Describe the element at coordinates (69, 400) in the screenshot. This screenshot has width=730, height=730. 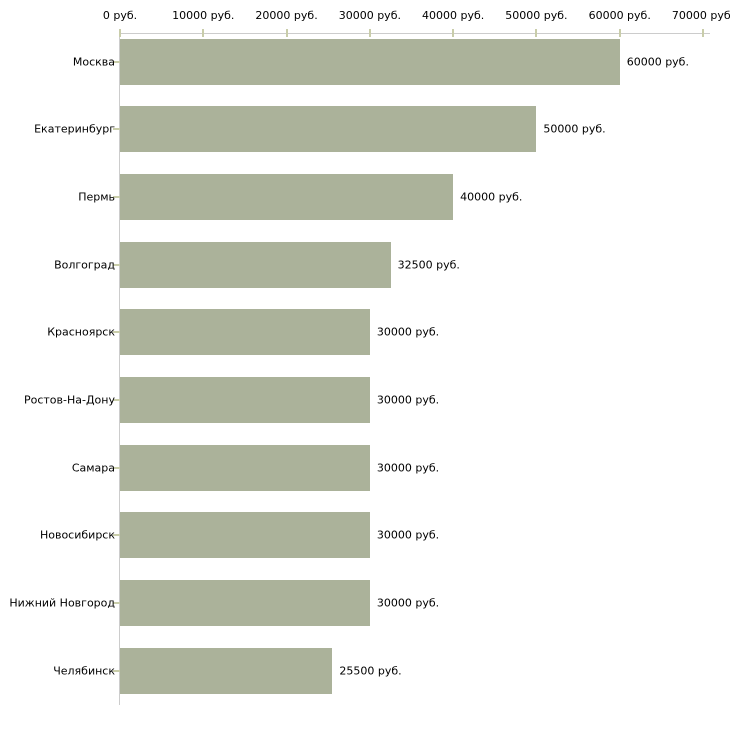
I see `category-label: Ростов-На-Дону` at that location.